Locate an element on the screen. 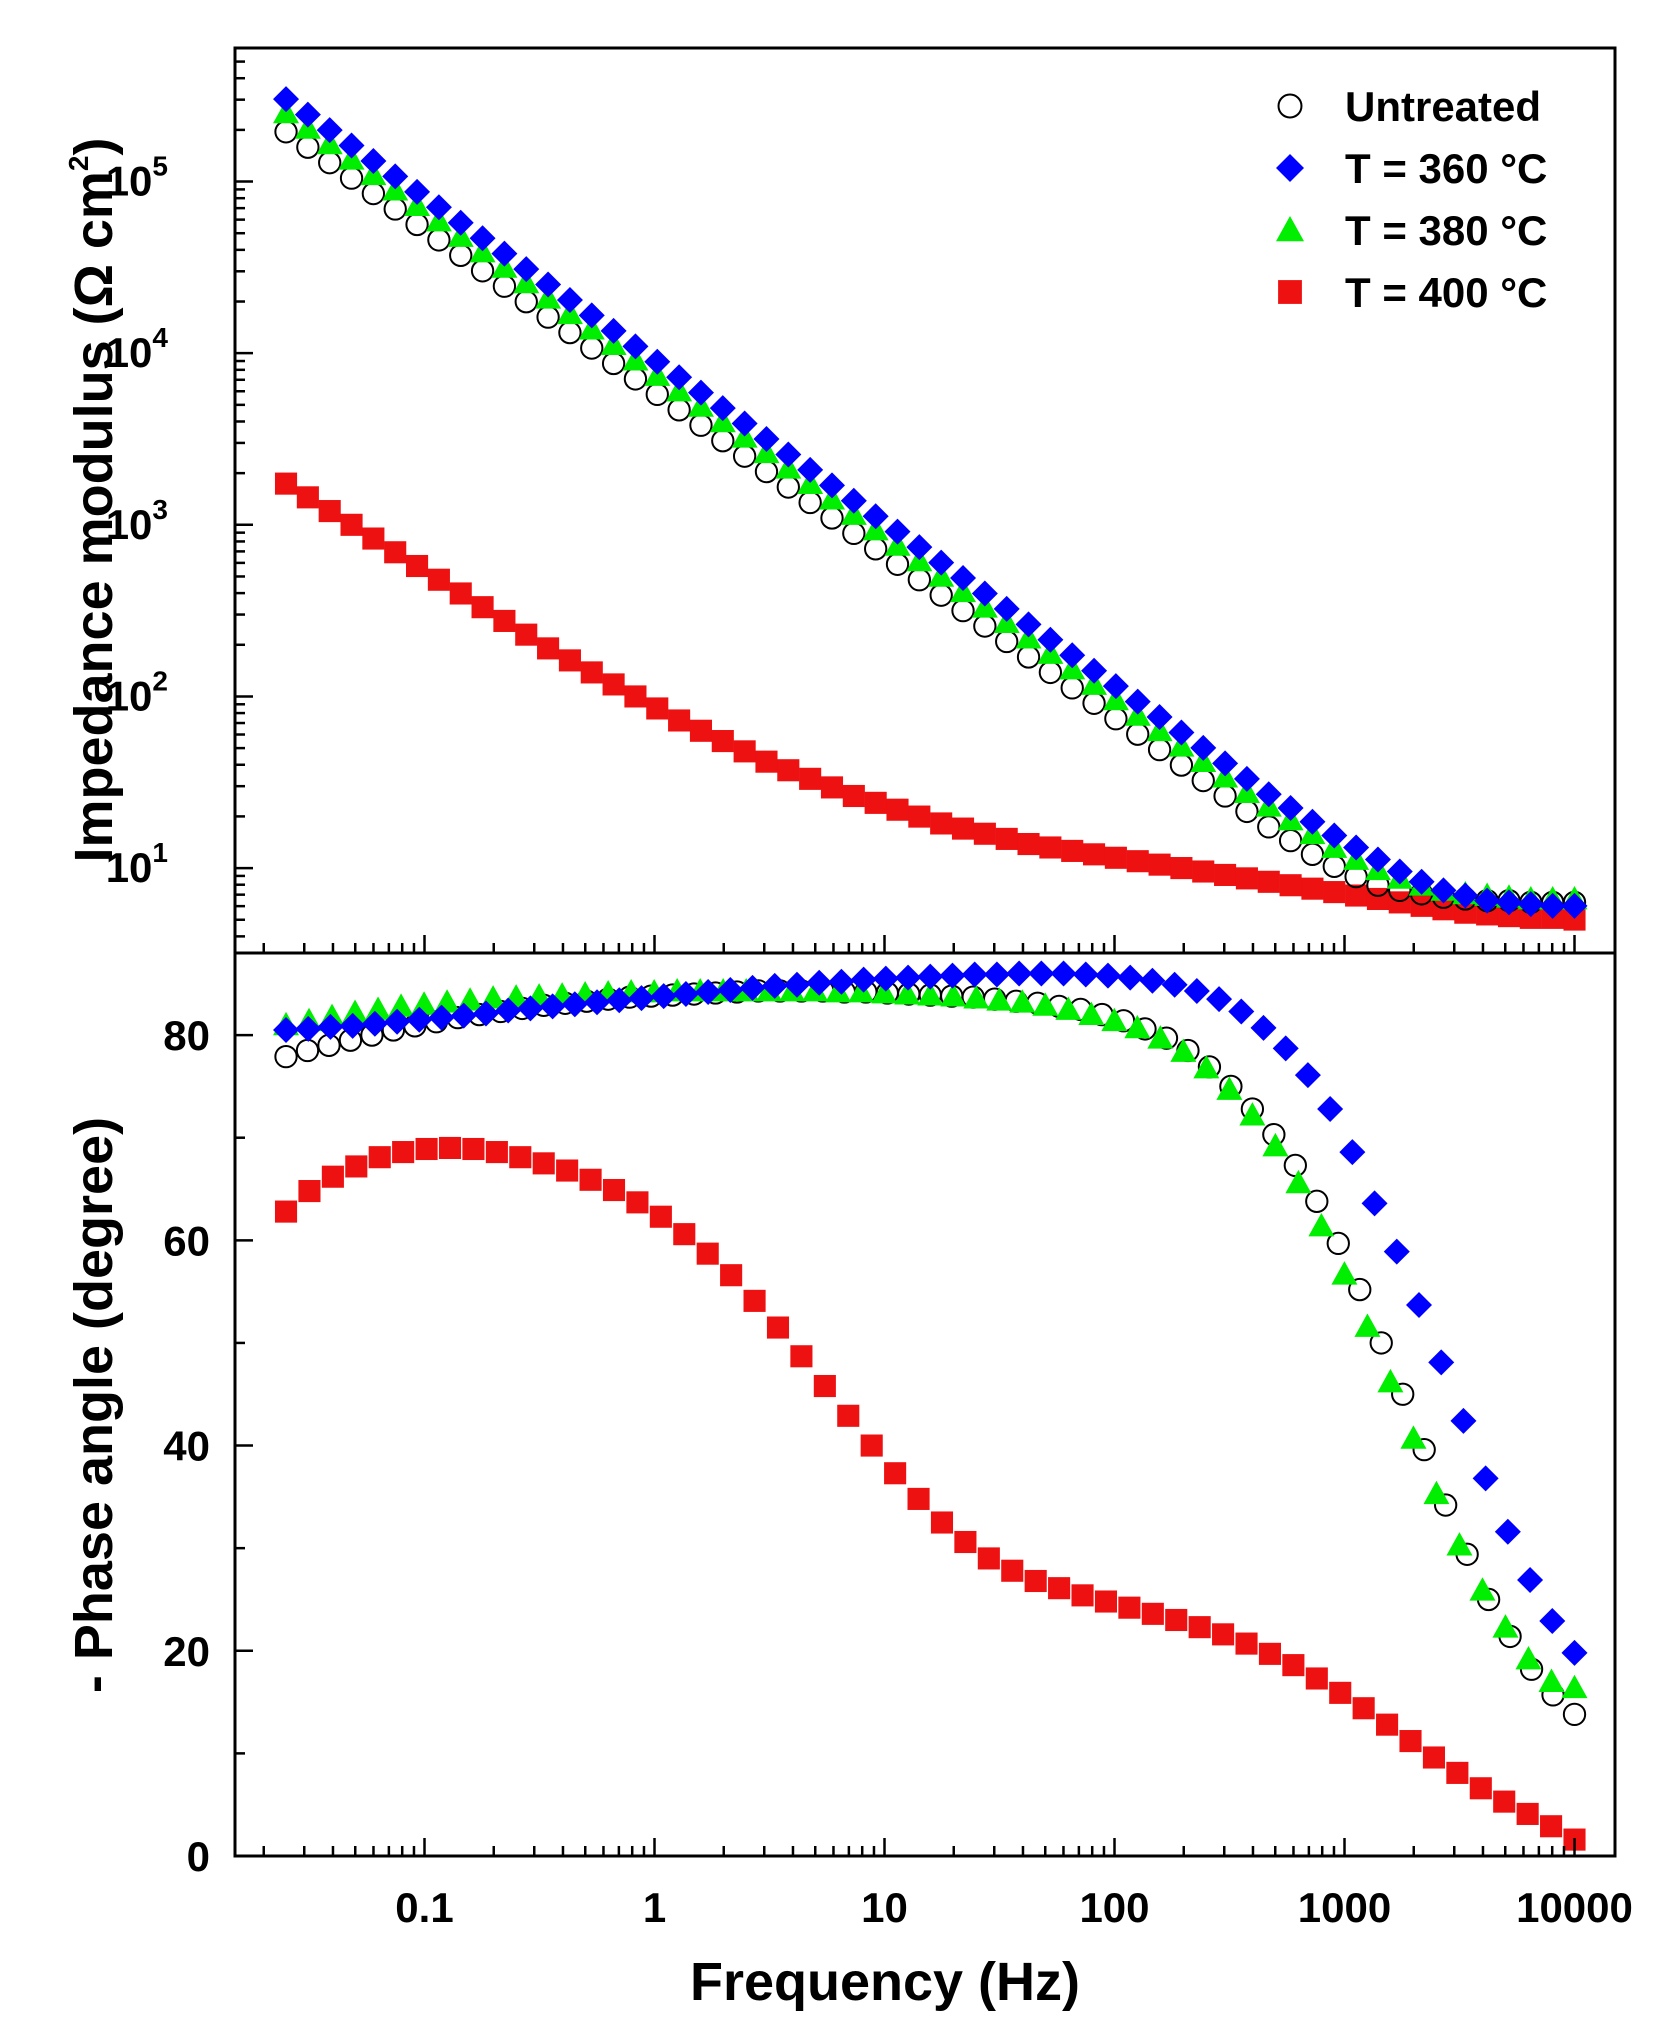  phase-y-tick-label: 40 is located at coordinates (186, 1446).